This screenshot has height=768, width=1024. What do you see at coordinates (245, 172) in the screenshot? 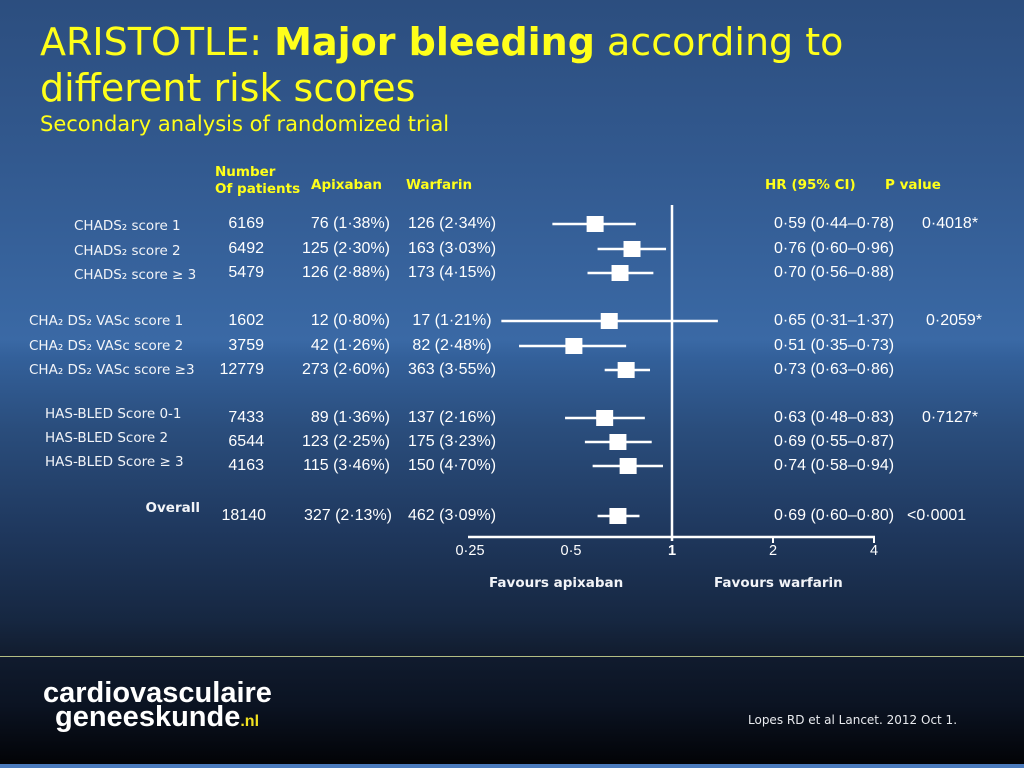
I see `header-patients-line1: Number` at bounding box center [245, 172].